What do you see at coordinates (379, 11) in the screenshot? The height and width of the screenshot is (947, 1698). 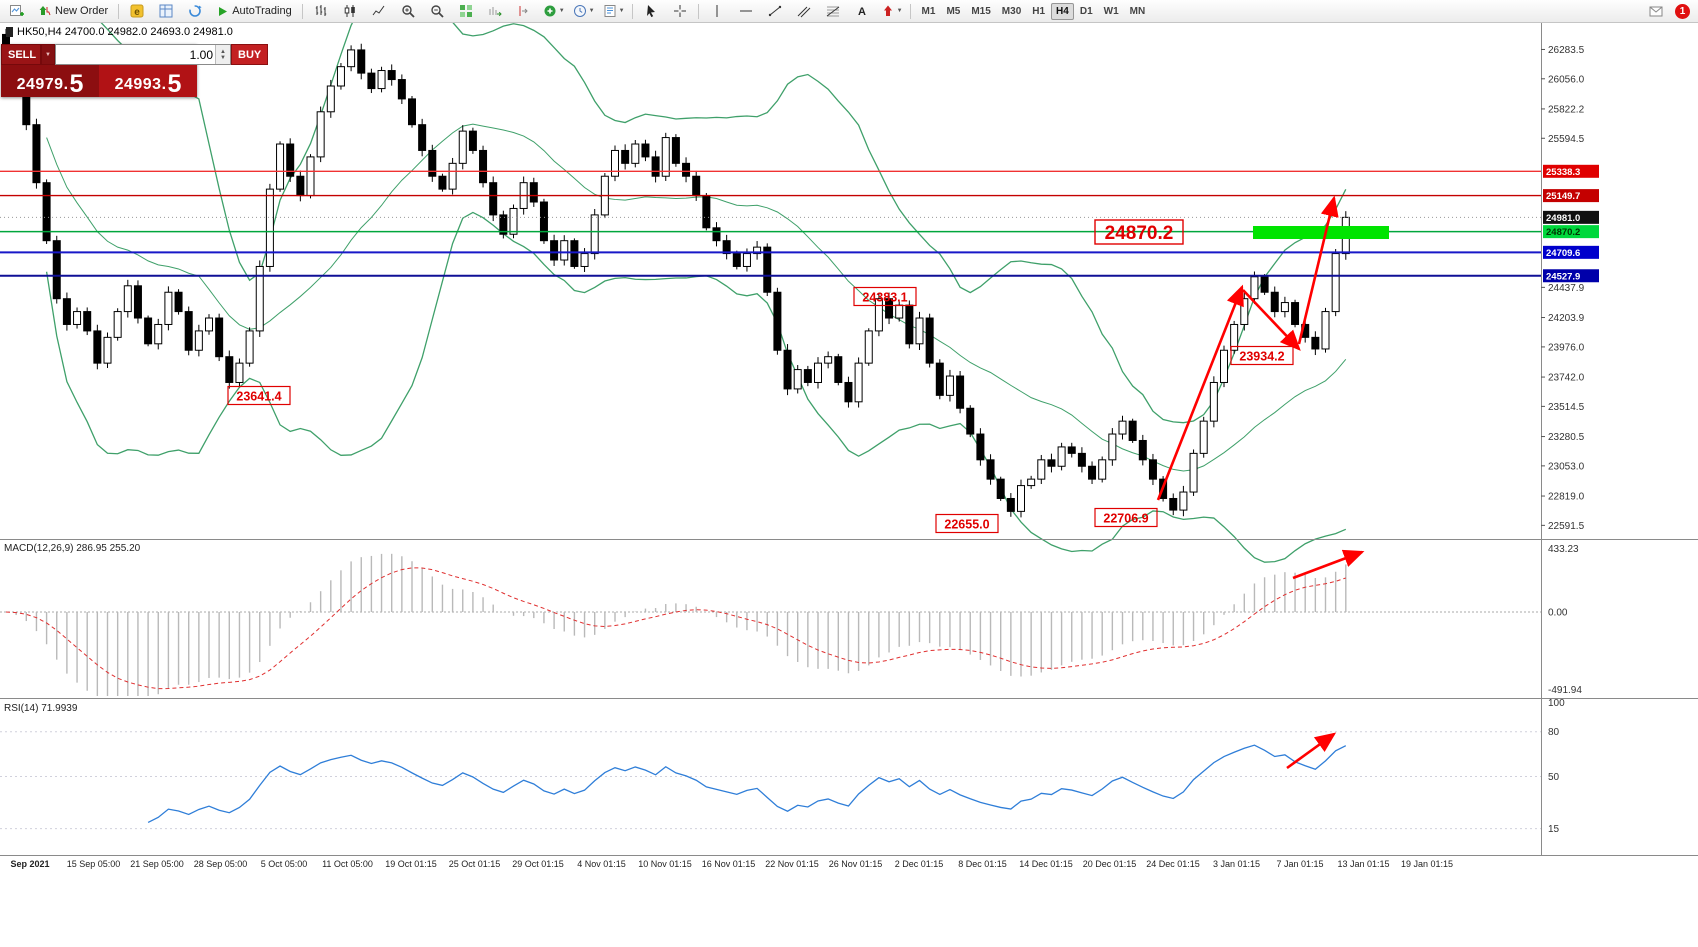 I see `line-chart-icon` at bounding box center [379, 11].